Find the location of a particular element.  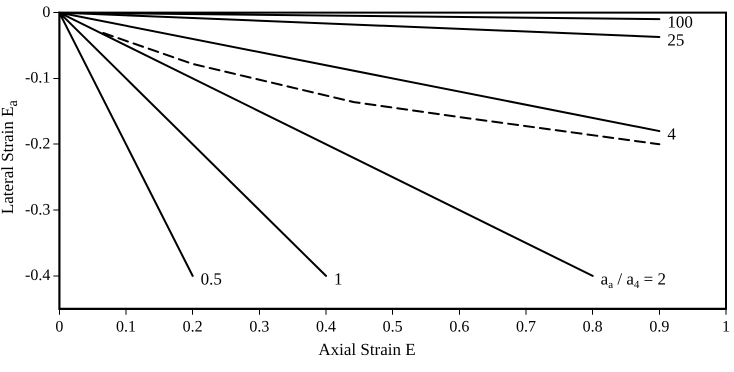

x-tick-label: 1 is located at coordinates (726, 327).